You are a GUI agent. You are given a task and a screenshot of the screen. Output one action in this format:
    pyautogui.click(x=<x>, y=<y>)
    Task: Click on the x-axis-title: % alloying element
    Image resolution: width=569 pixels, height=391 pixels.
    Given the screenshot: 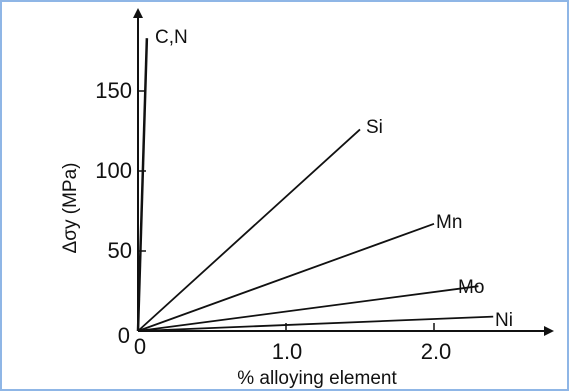 What is the action you would take?
    pyautogui.click(x=317, y=378)
    